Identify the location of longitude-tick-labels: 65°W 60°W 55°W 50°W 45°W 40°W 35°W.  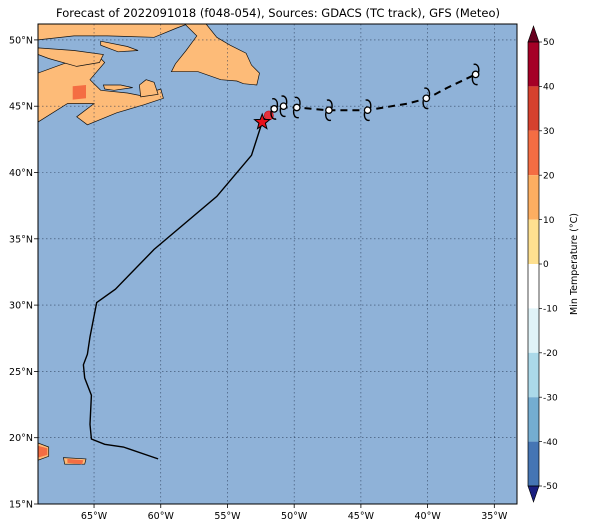
(294, 513).